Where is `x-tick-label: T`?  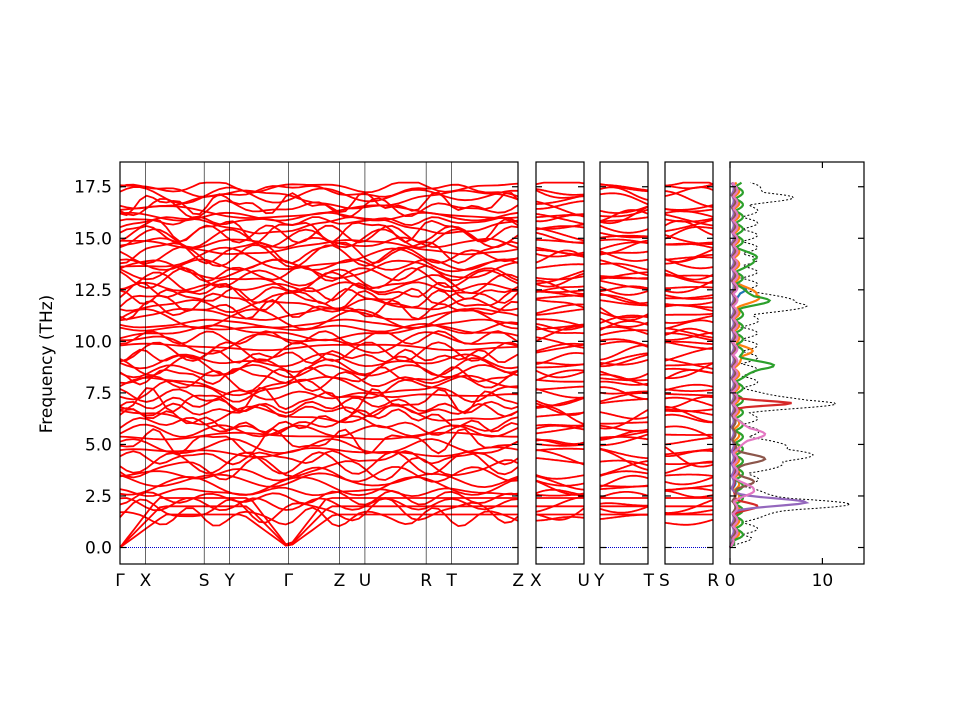
x-tick-label: T is located at coordinates (649, 581).